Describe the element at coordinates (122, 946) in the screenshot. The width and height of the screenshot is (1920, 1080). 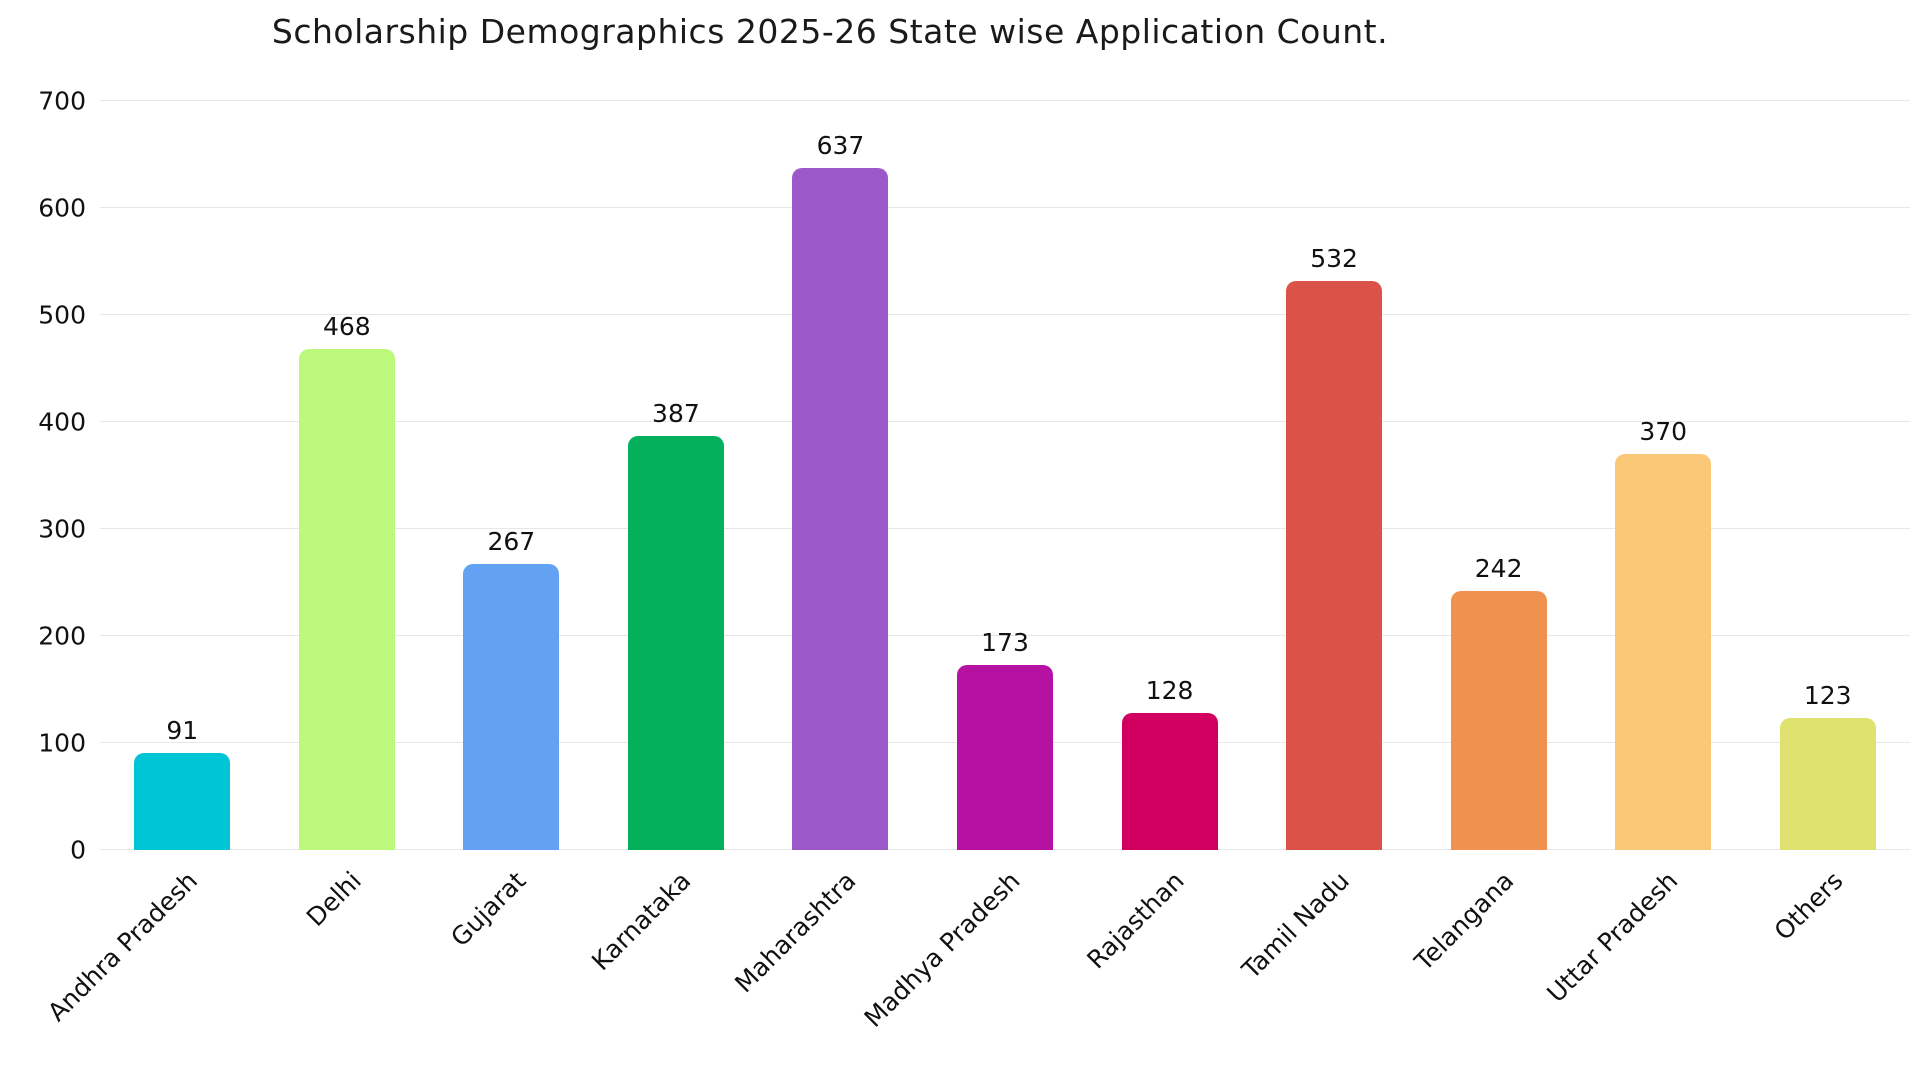
I see `x-tick-label-andhra-pradesh: Andhra Pradesh` at that location.